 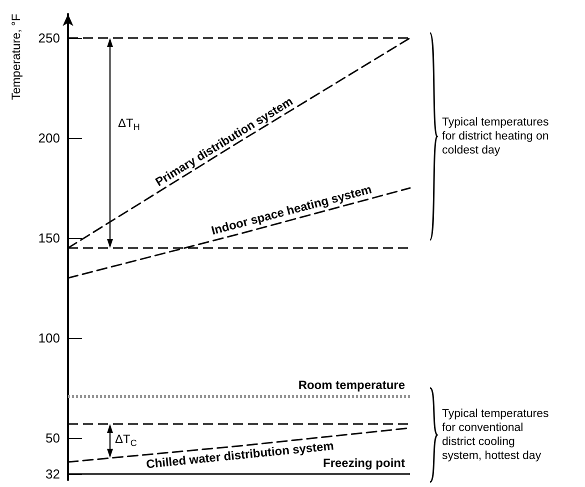 I want to click on text: Typical temperatures for conventional district cooling system, hottest day, so click(x=495, y=435).